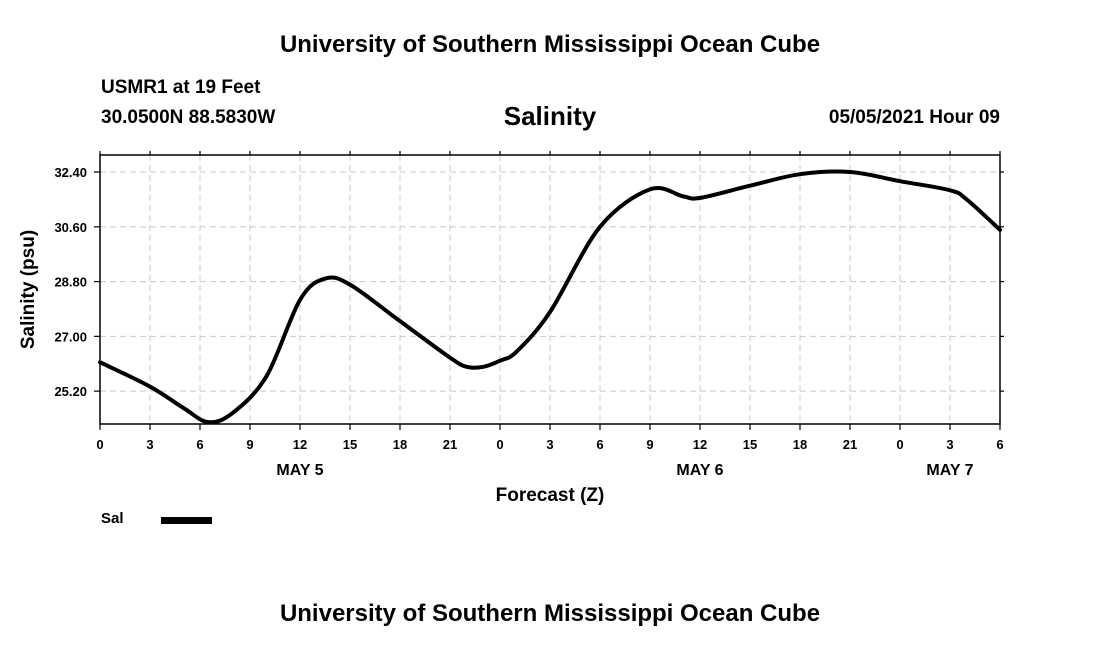  Describe the element at coordinates (70, 227) in the screenshot. I see `y-tick-label: 30.60` at that location.